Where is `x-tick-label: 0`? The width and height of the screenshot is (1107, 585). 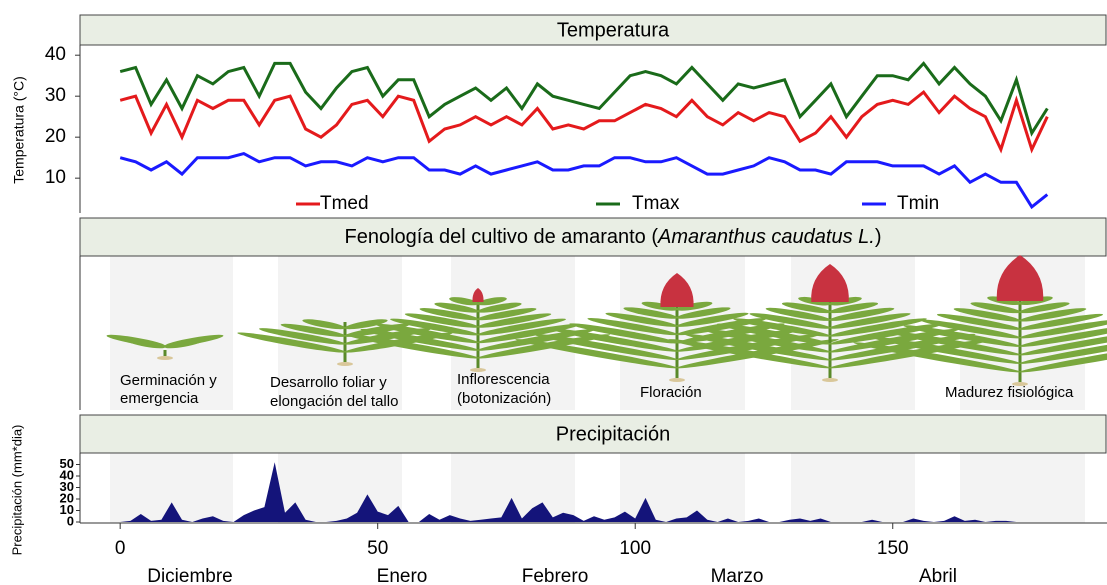 x-tick-label: 0 is located at coordinates (120, 548).